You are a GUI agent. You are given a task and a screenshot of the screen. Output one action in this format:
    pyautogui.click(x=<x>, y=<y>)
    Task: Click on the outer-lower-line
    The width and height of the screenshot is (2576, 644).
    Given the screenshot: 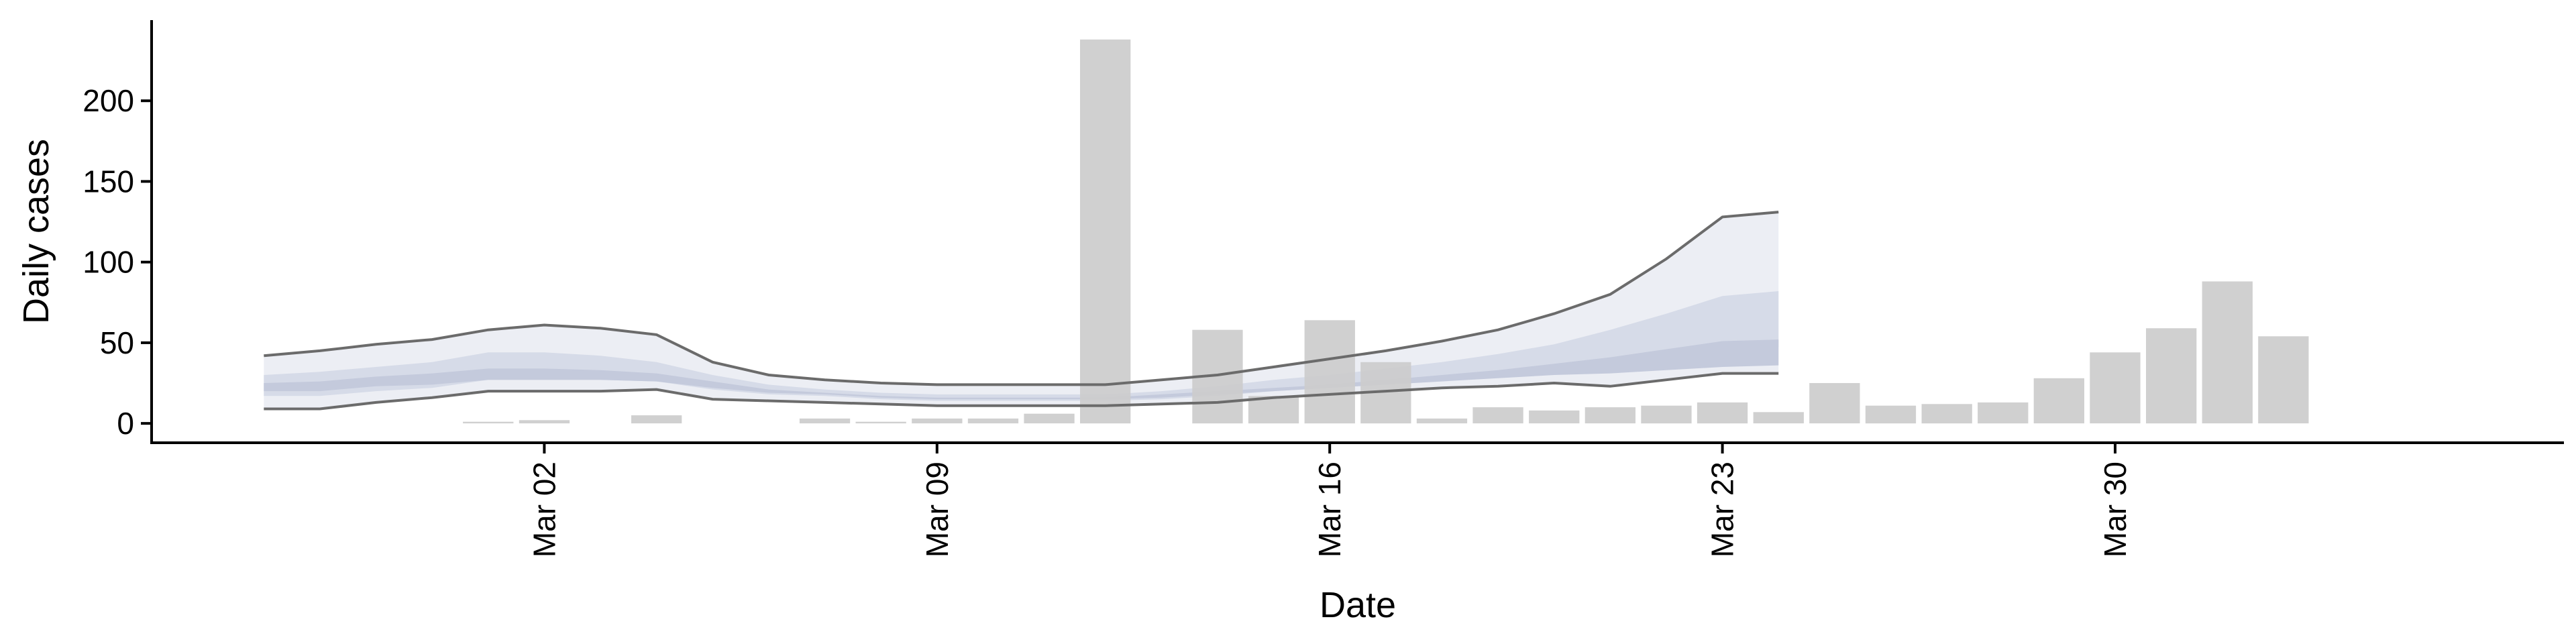 What is the action you would take?
    pyautogui.click(x=1021, y=391)
    